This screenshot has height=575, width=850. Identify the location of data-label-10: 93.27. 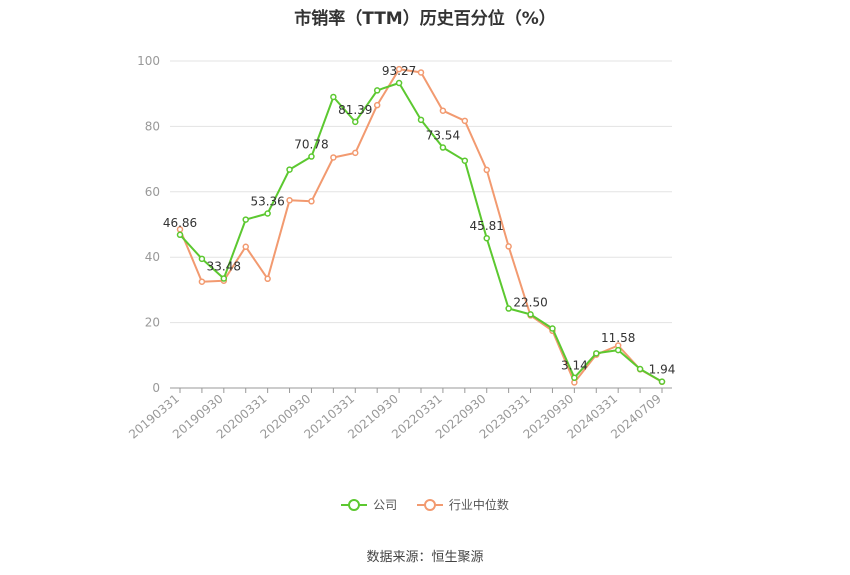
(399, 71).